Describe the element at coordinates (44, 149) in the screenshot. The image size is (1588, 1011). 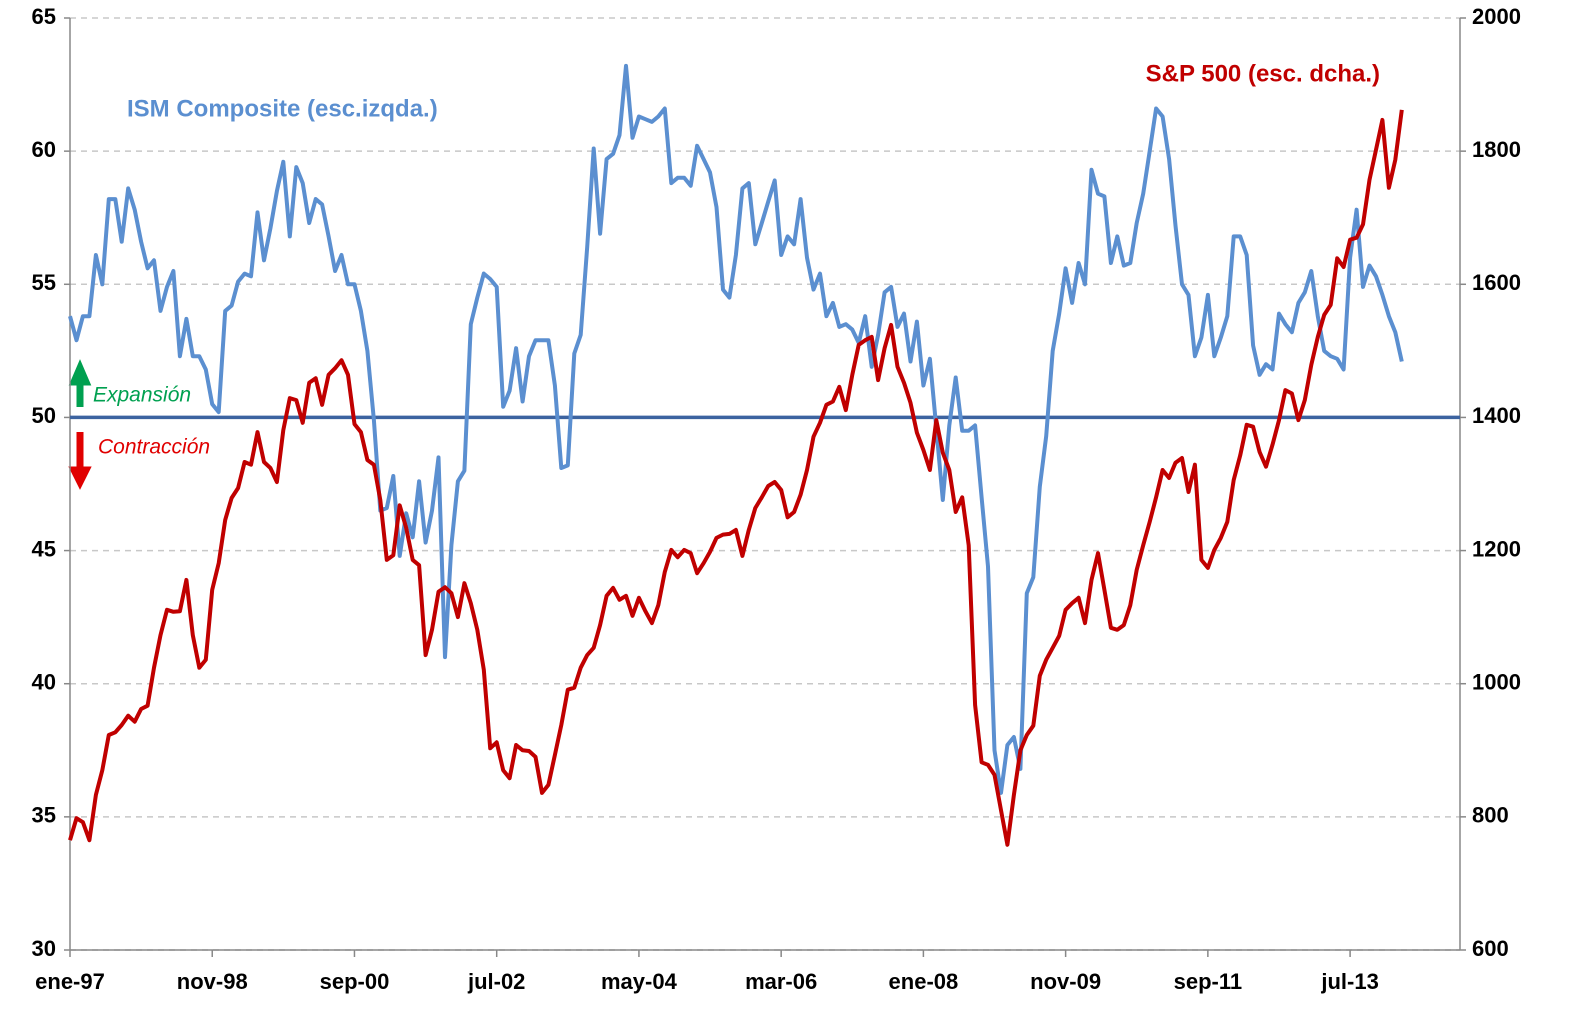
I see `y-tick-label: 60` at that location.